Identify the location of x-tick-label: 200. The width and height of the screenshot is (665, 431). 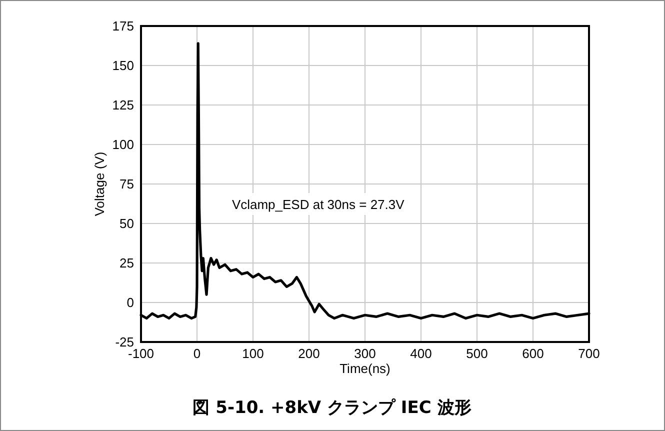
(309, 353).